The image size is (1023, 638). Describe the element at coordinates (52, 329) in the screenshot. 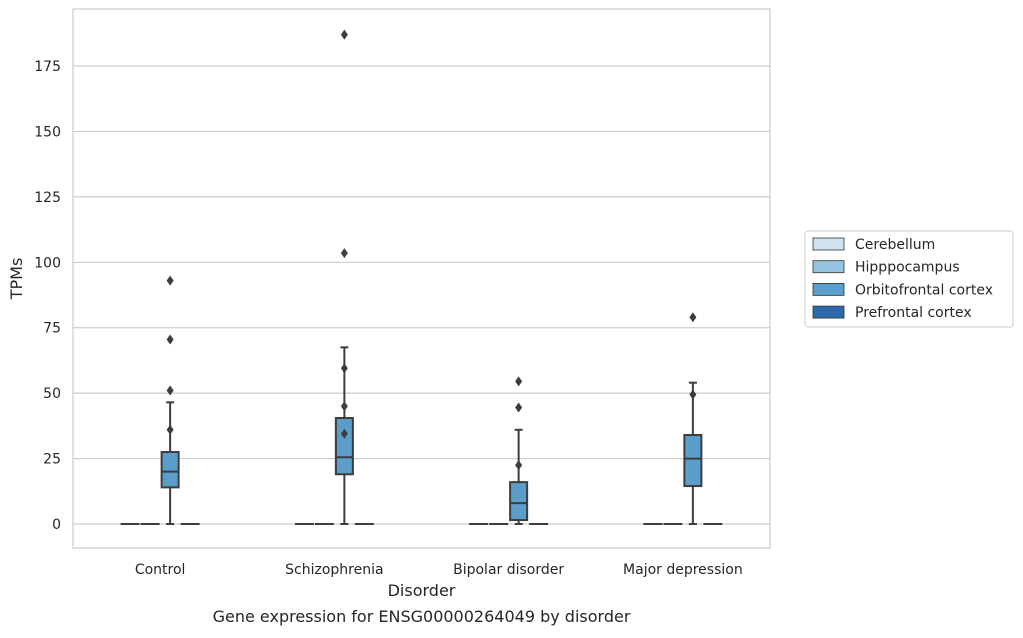

I see `y-tick-label: 75` at that location.